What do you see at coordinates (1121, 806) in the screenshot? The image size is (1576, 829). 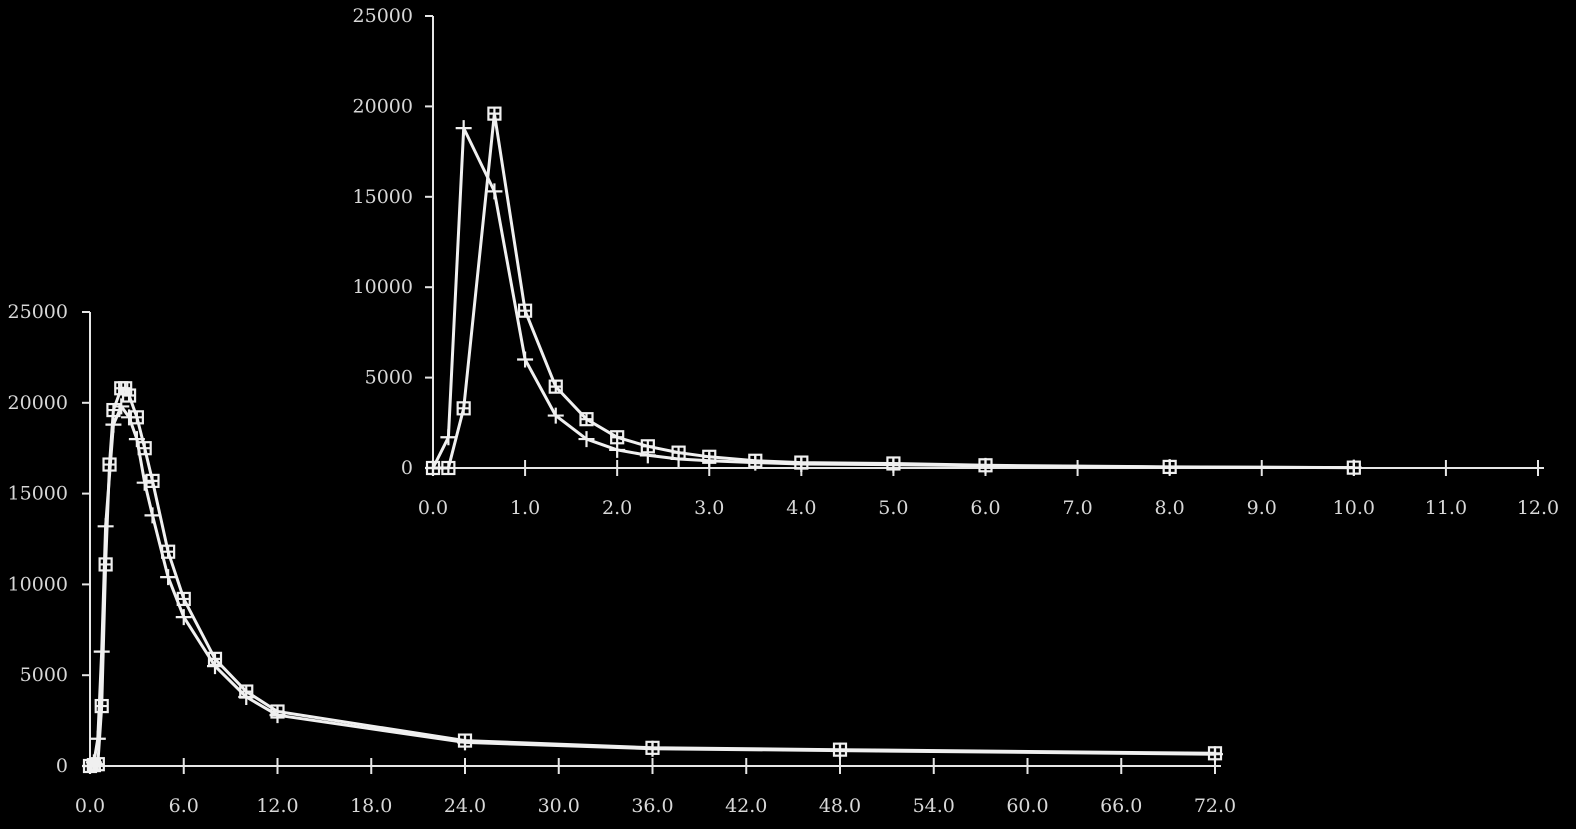 I see `x-tick-label: 66.0` at bounding box center [1121, 806].